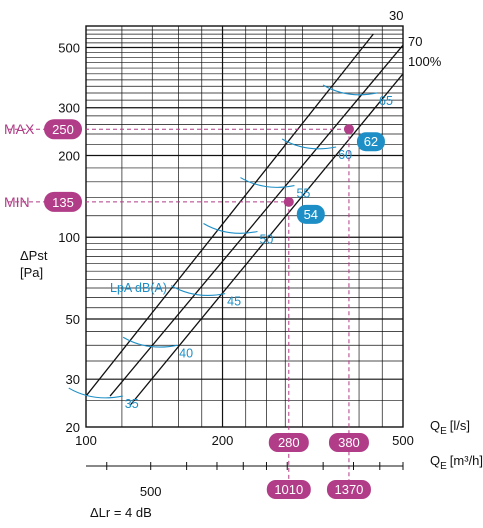  I want to click on lr-note: ΔLr = 4 dB, so click(121, 512).